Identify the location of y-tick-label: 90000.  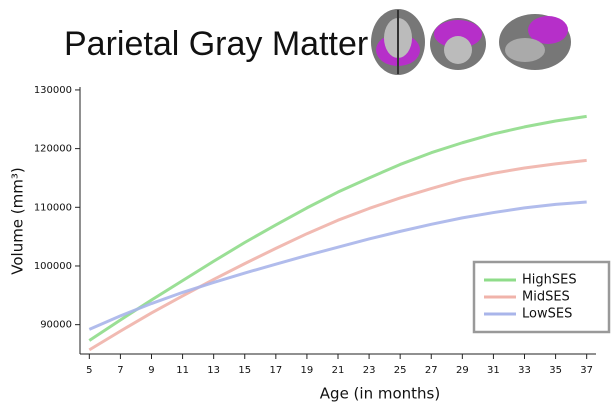
(56, 325).